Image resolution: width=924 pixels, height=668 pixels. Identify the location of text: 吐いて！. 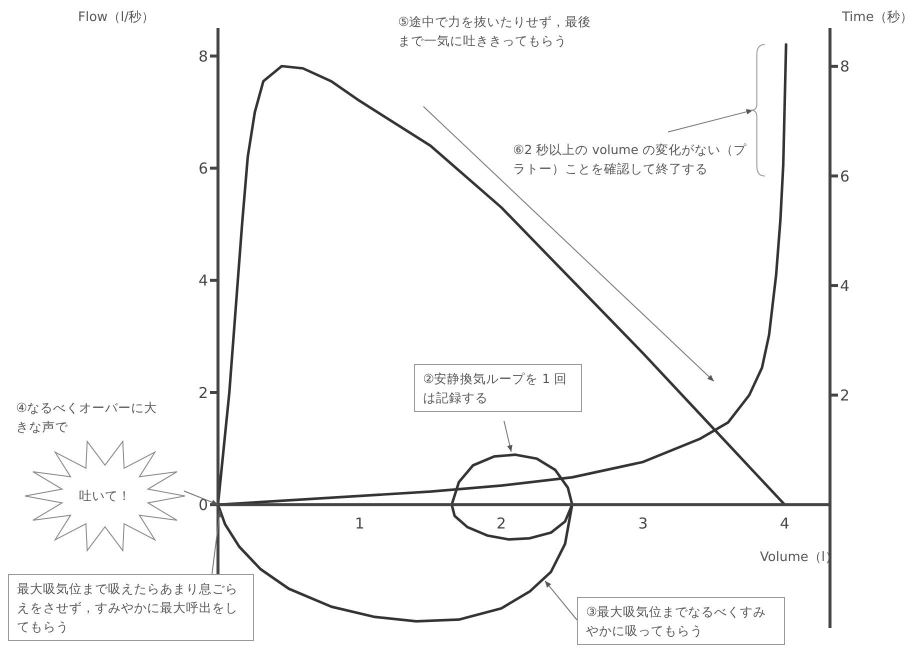
(105, 496).